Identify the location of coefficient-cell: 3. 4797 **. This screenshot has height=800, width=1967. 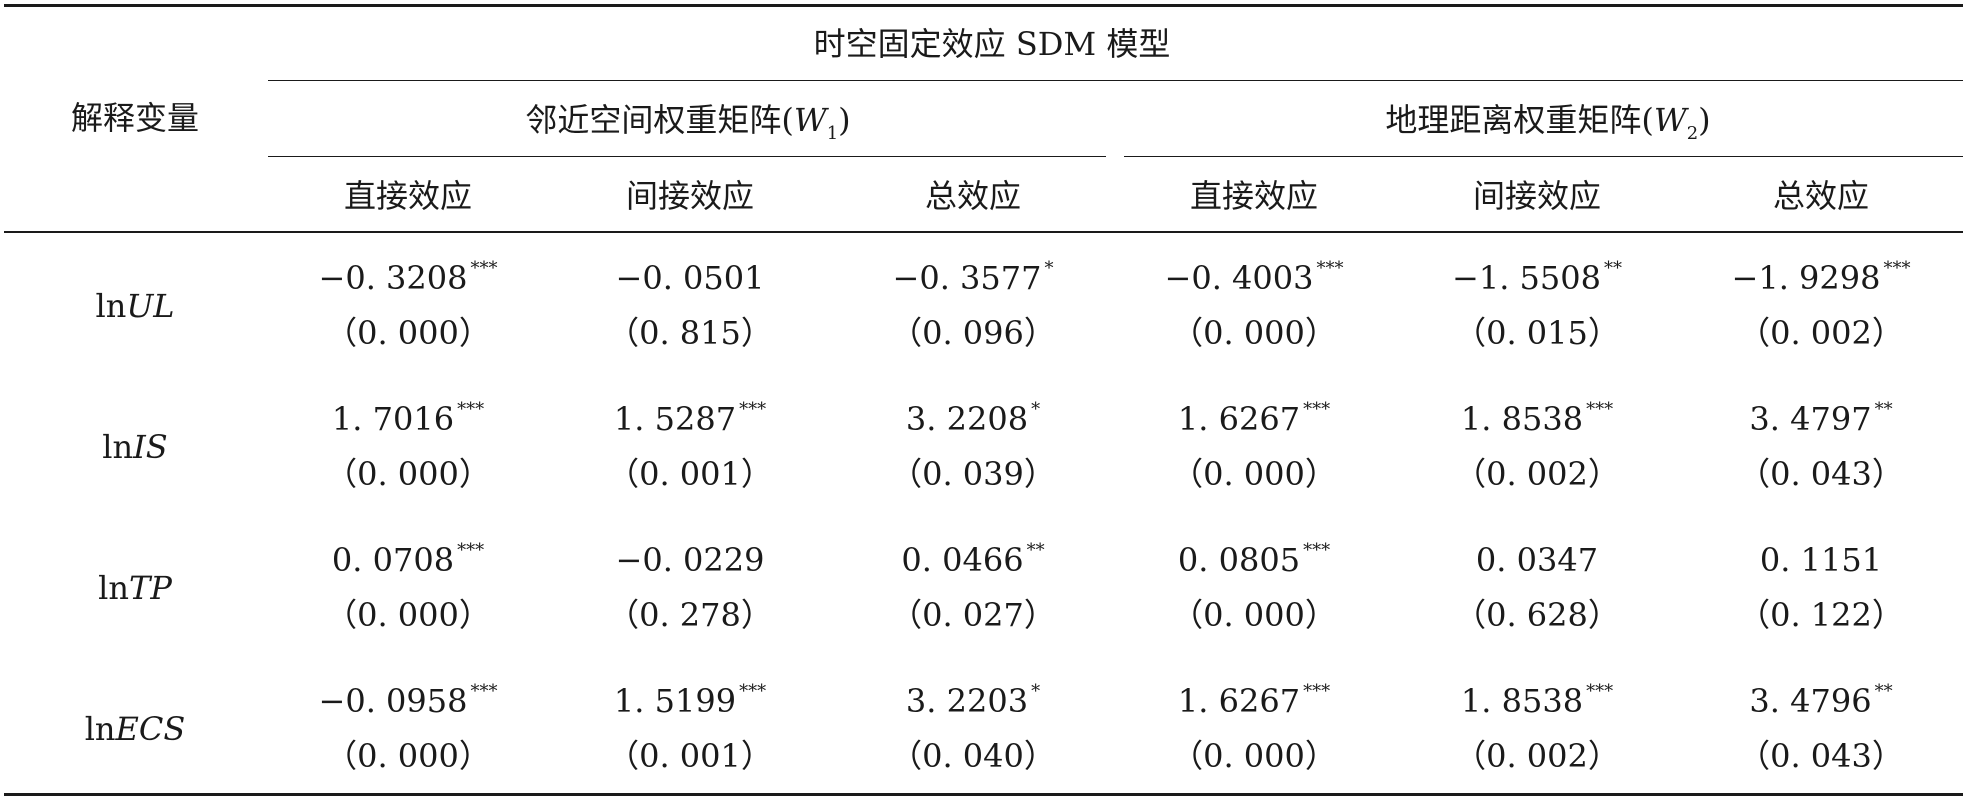
(1820, 419).